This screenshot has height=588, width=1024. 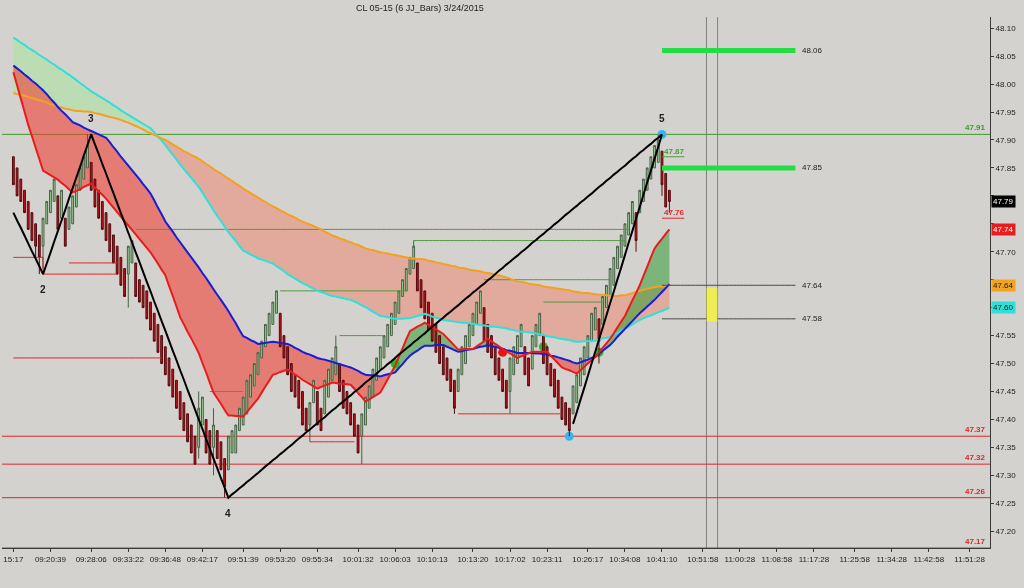 What do you see at coordinates (812, 318) in the screenshot?
I see `data-label: 47.58` at bounding box center [812, 318].